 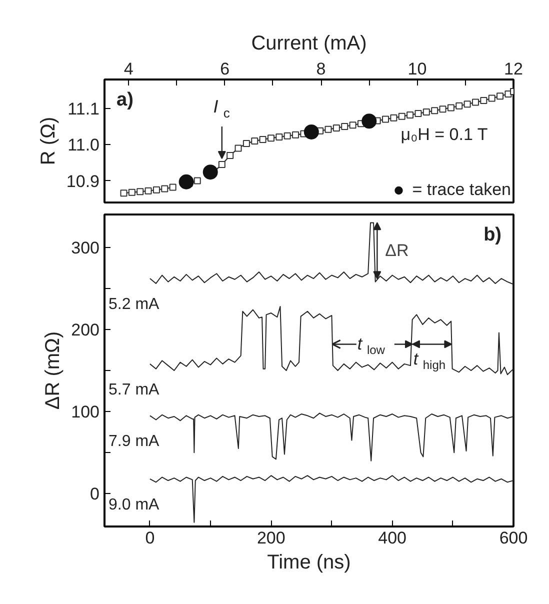 What do you see at coordinates (493, 235) in the screenshot?
I see `text: b)` at bounding box center [493, 235].